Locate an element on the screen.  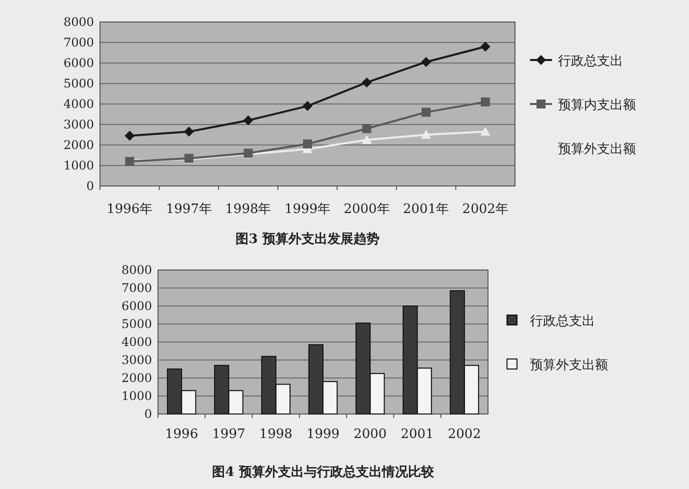
x-tick-label: 2000 is located at coordinates (370, 434).